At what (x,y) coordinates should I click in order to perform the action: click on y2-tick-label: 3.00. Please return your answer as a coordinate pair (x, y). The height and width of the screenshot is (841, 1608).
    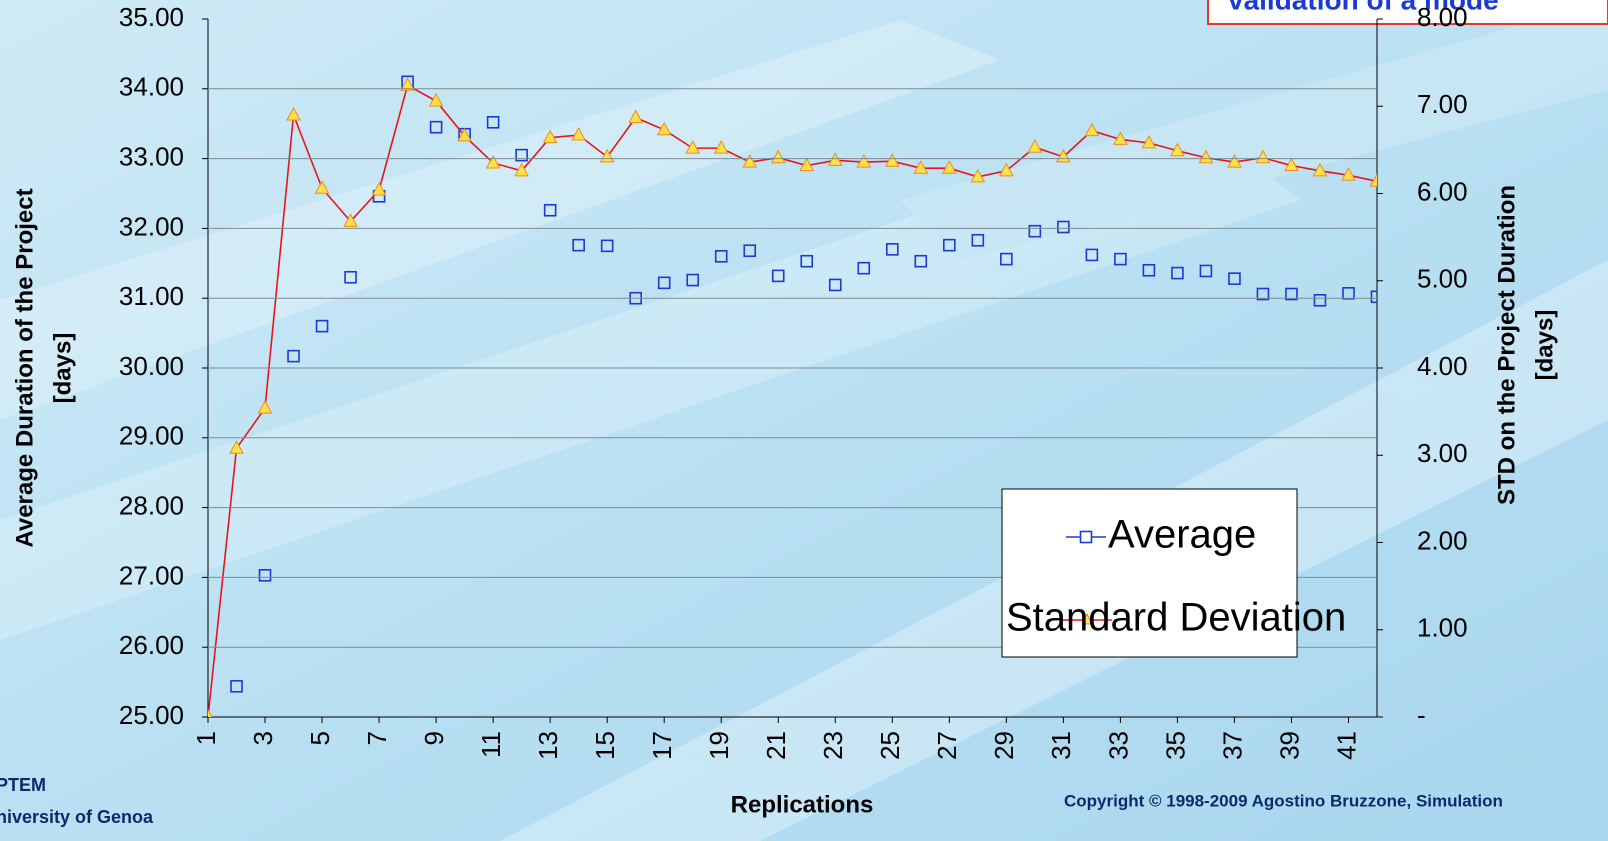
    Looking at the image, I should click on (1442, 453).